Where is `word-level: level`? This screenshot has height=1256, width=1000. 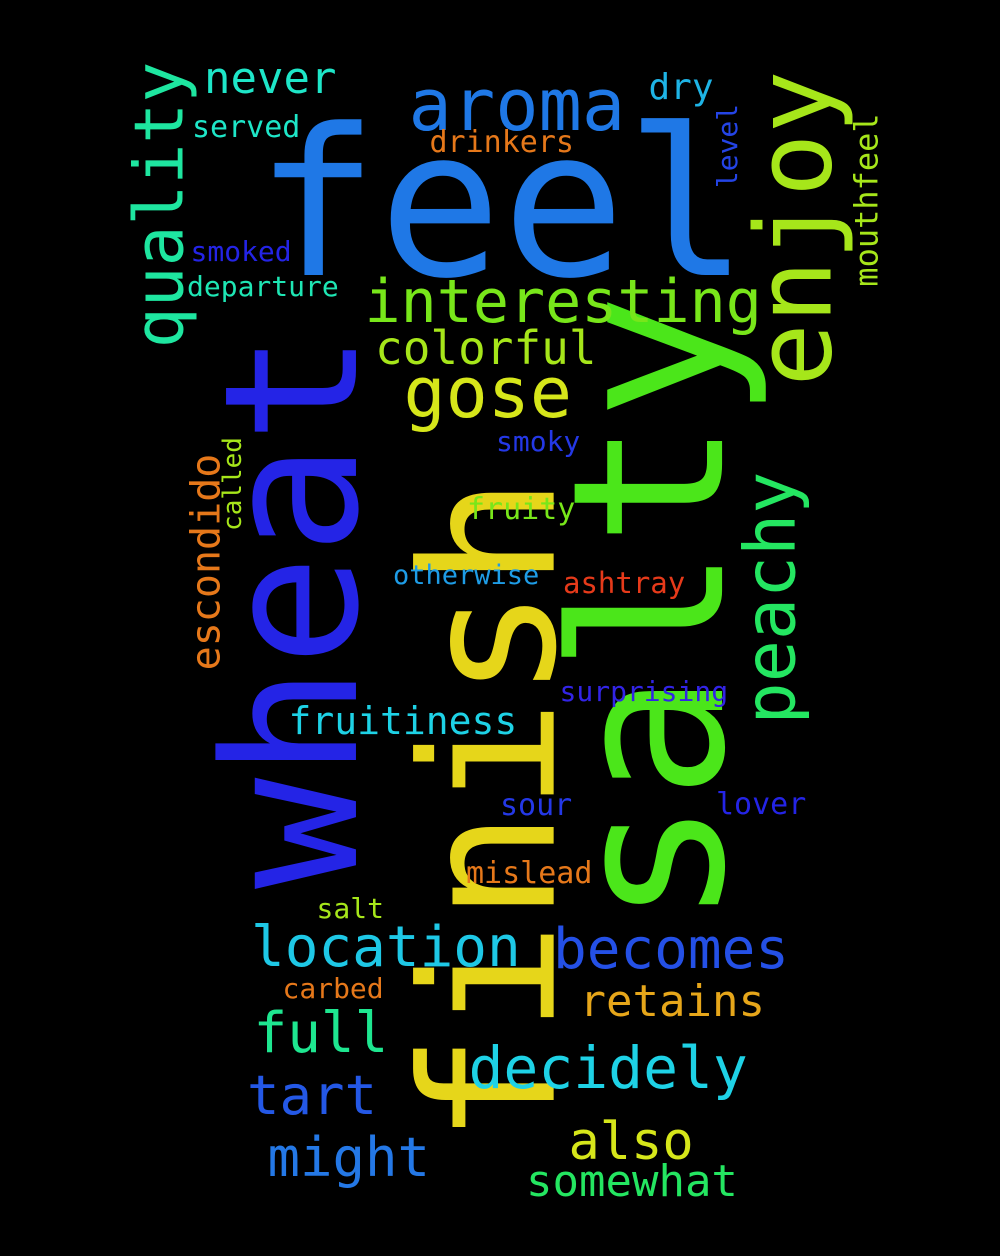 word-level: level is located at coordinates (728, 146).